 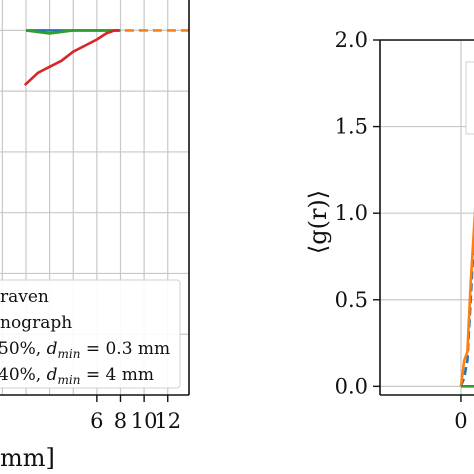 I want to click on right-legend-box-partial, so click(x=469, y=98).